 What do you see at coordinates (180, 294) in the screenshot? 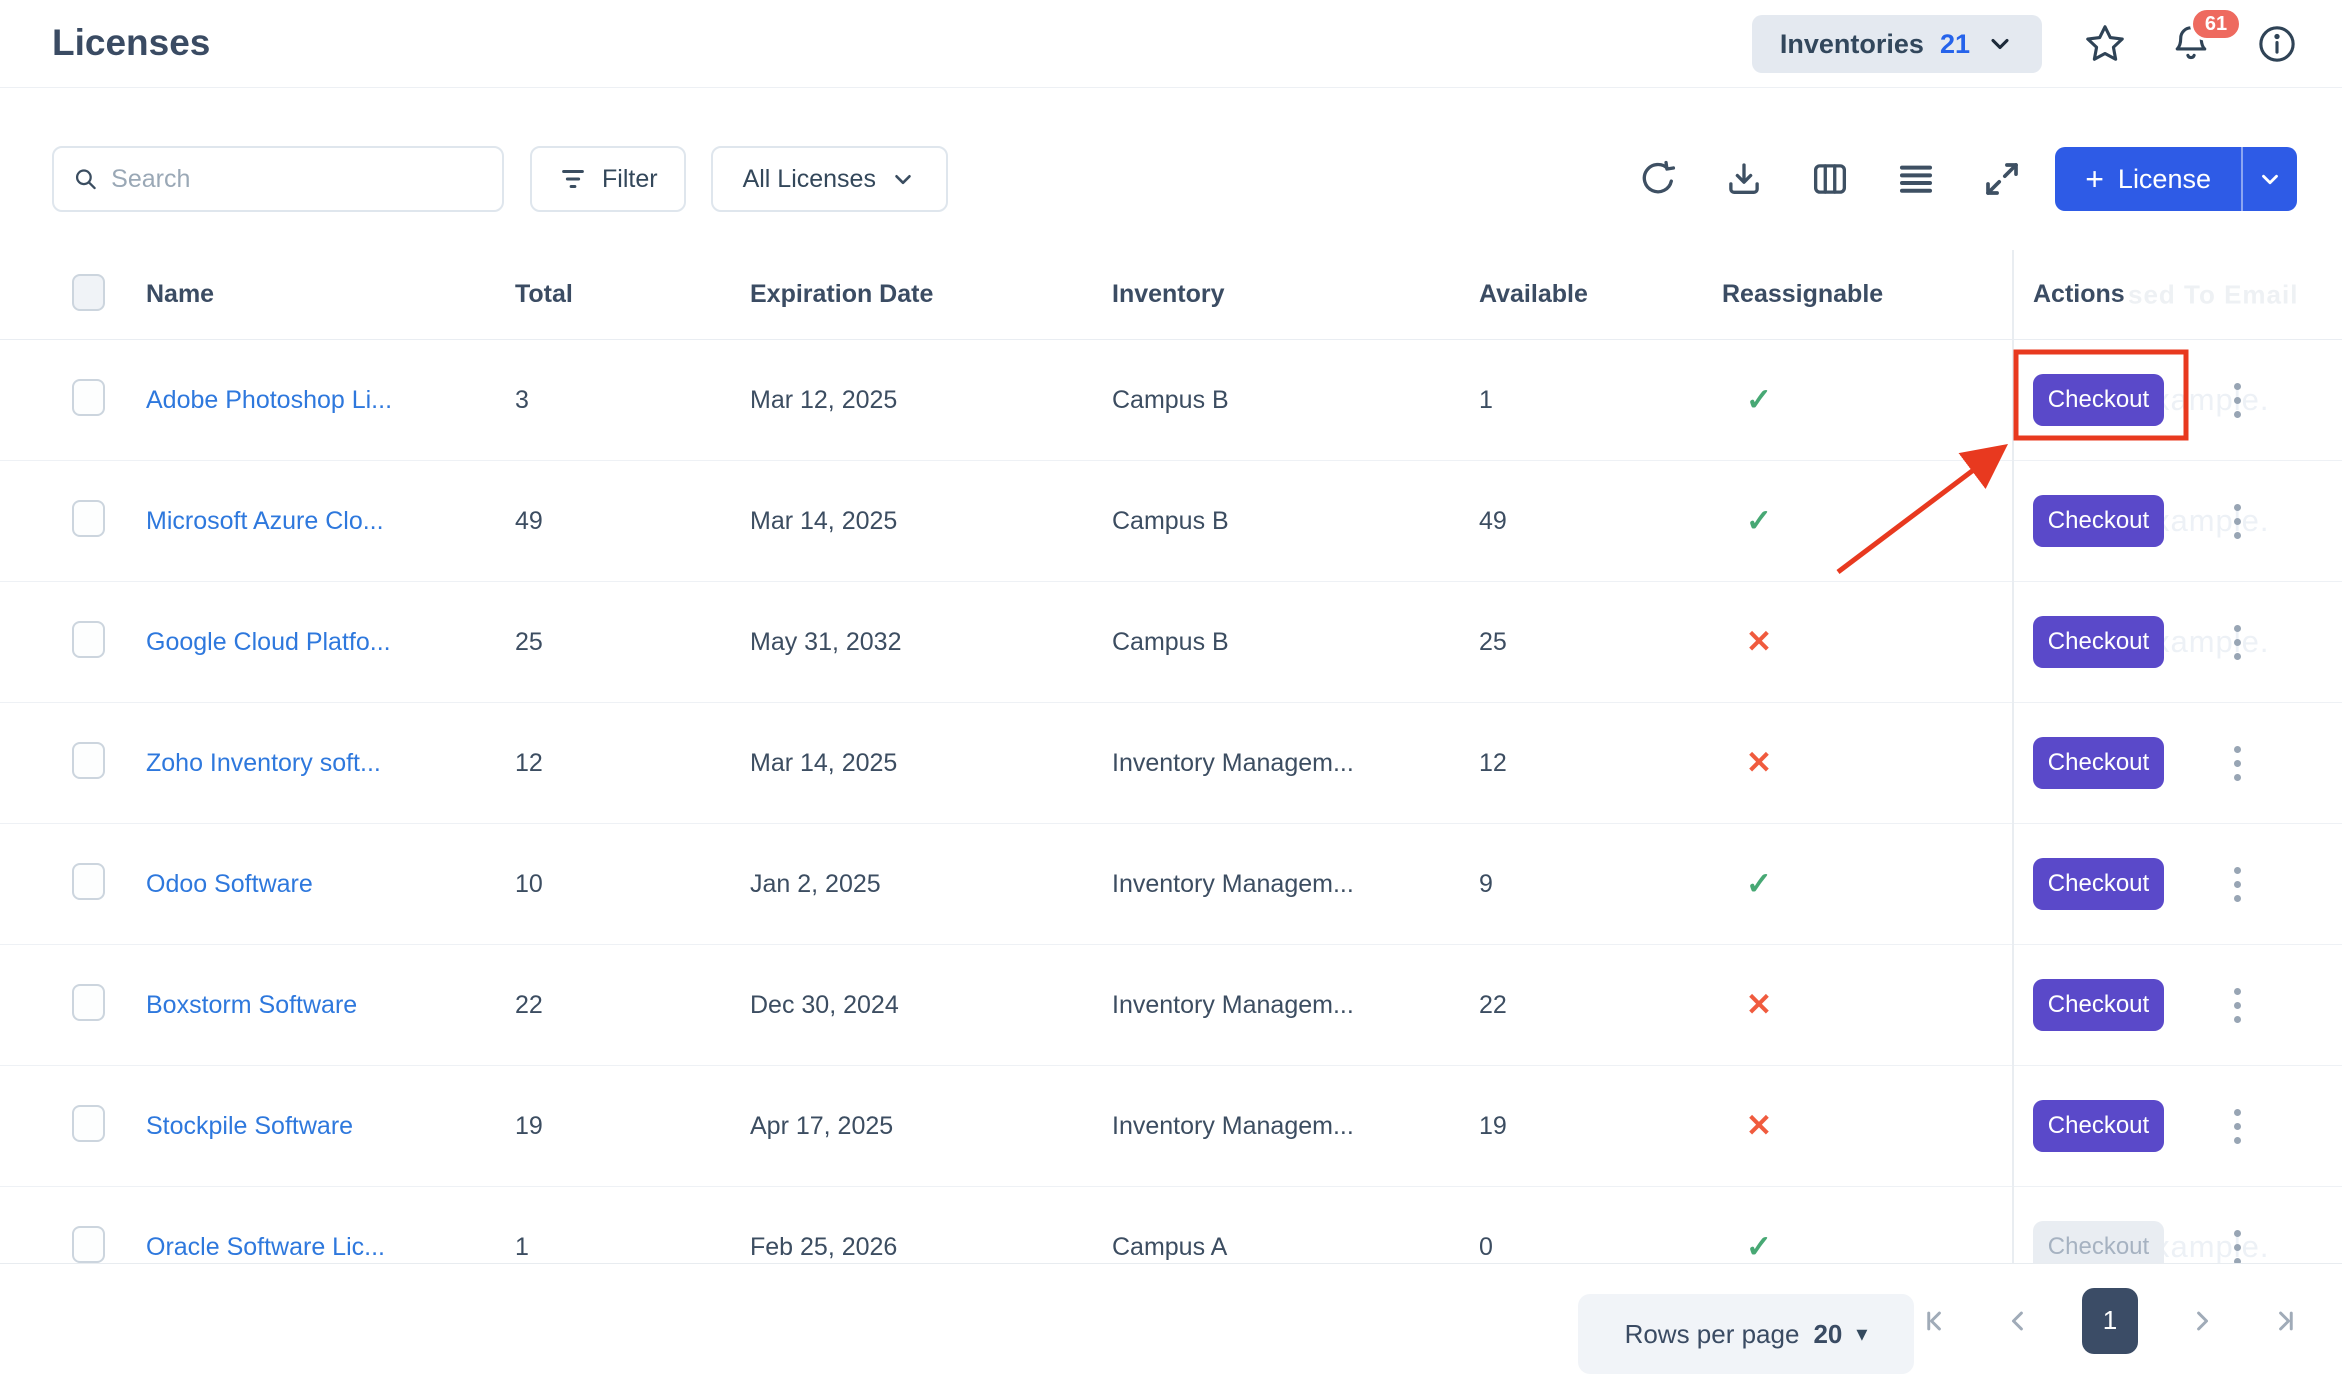
I see `column-header-name: Name` at bounding box center [180, 294].